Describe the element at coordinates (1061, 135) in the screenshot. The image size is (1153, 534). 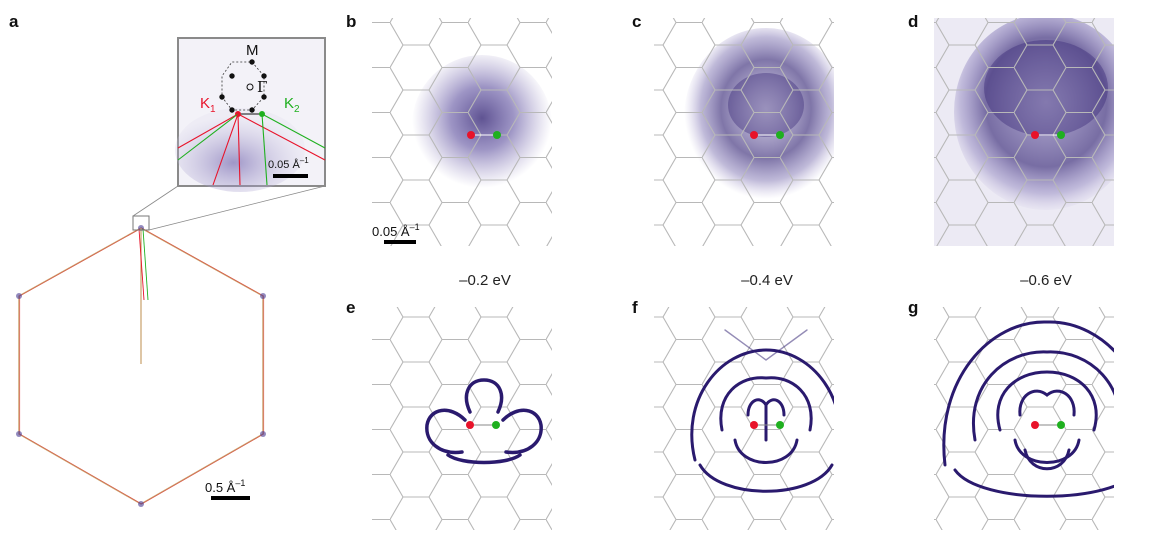
I see `panel-d-K2-point` at that location.